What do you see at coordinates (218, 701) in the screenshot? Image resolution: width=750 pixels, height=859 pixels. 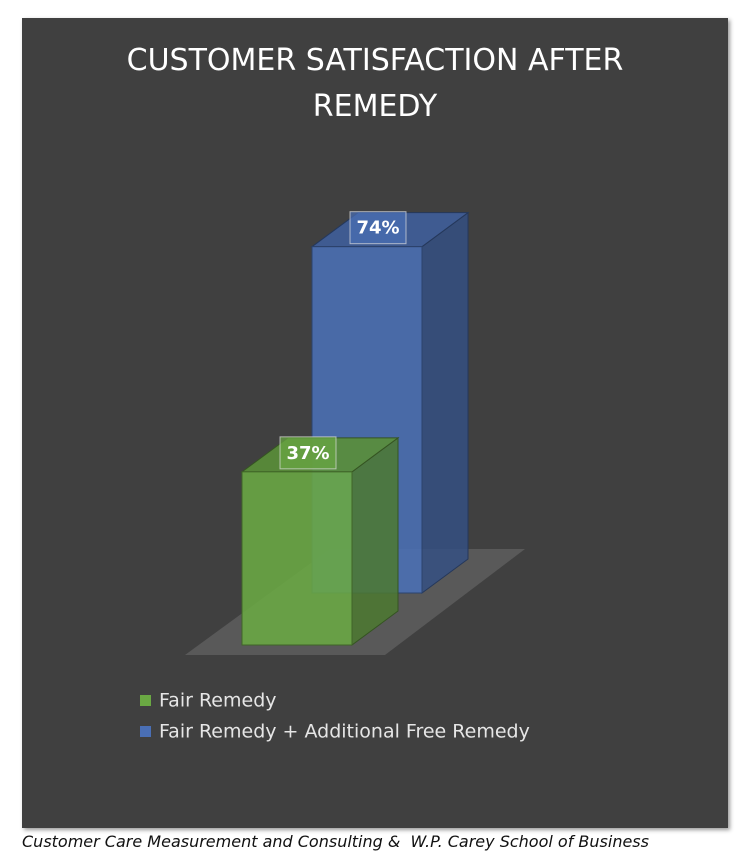 I see `legend-label: Fair Remedy` at bounding box center [218, 701].